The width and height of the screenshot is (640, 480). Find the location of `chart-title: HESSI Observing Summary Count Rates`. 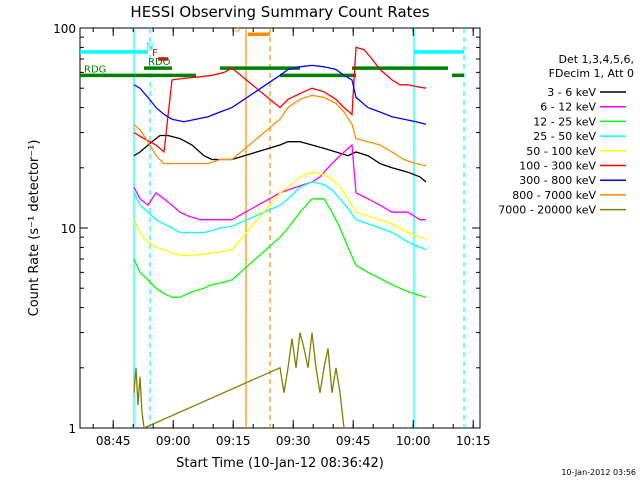

chart-title: HESSI Observing Summary Count Rates is located at coordinates (279, 12).